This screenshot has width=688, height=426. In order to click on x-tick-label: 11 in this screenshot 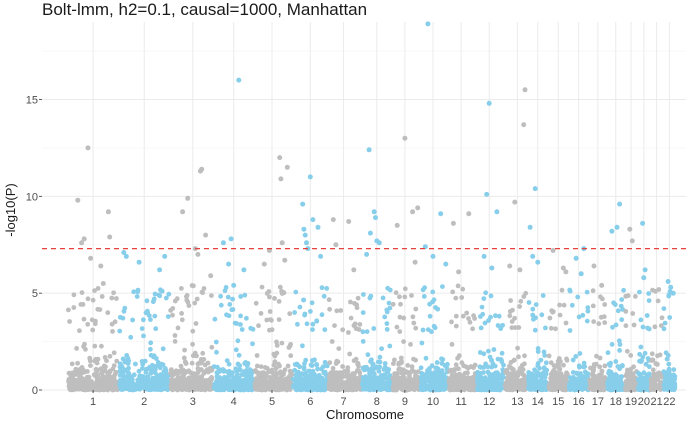, I will do `click(460, 402)`.